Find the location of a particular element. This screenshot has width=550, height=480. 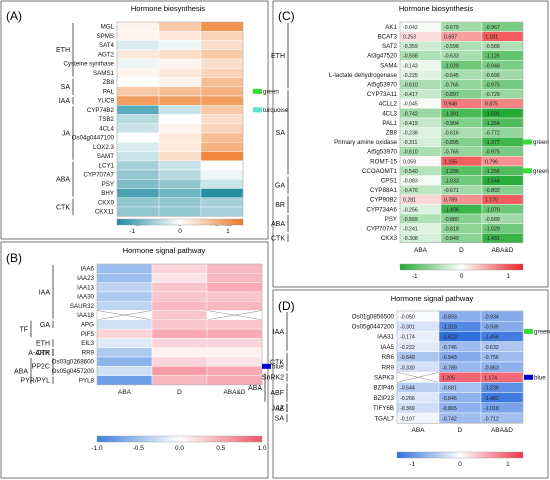

cell-value-label: -0.616 is located at coordinates (451, 134).